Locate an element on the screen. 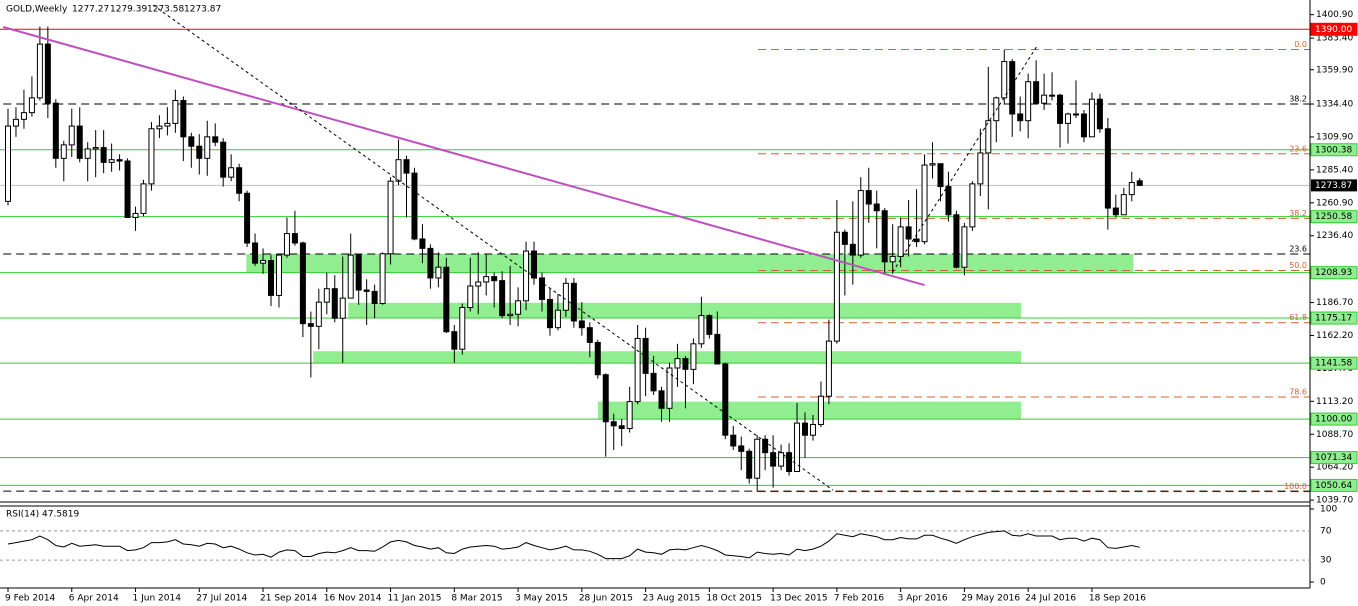  fib-label: 61.8 is located at coordinates (1298, 317).